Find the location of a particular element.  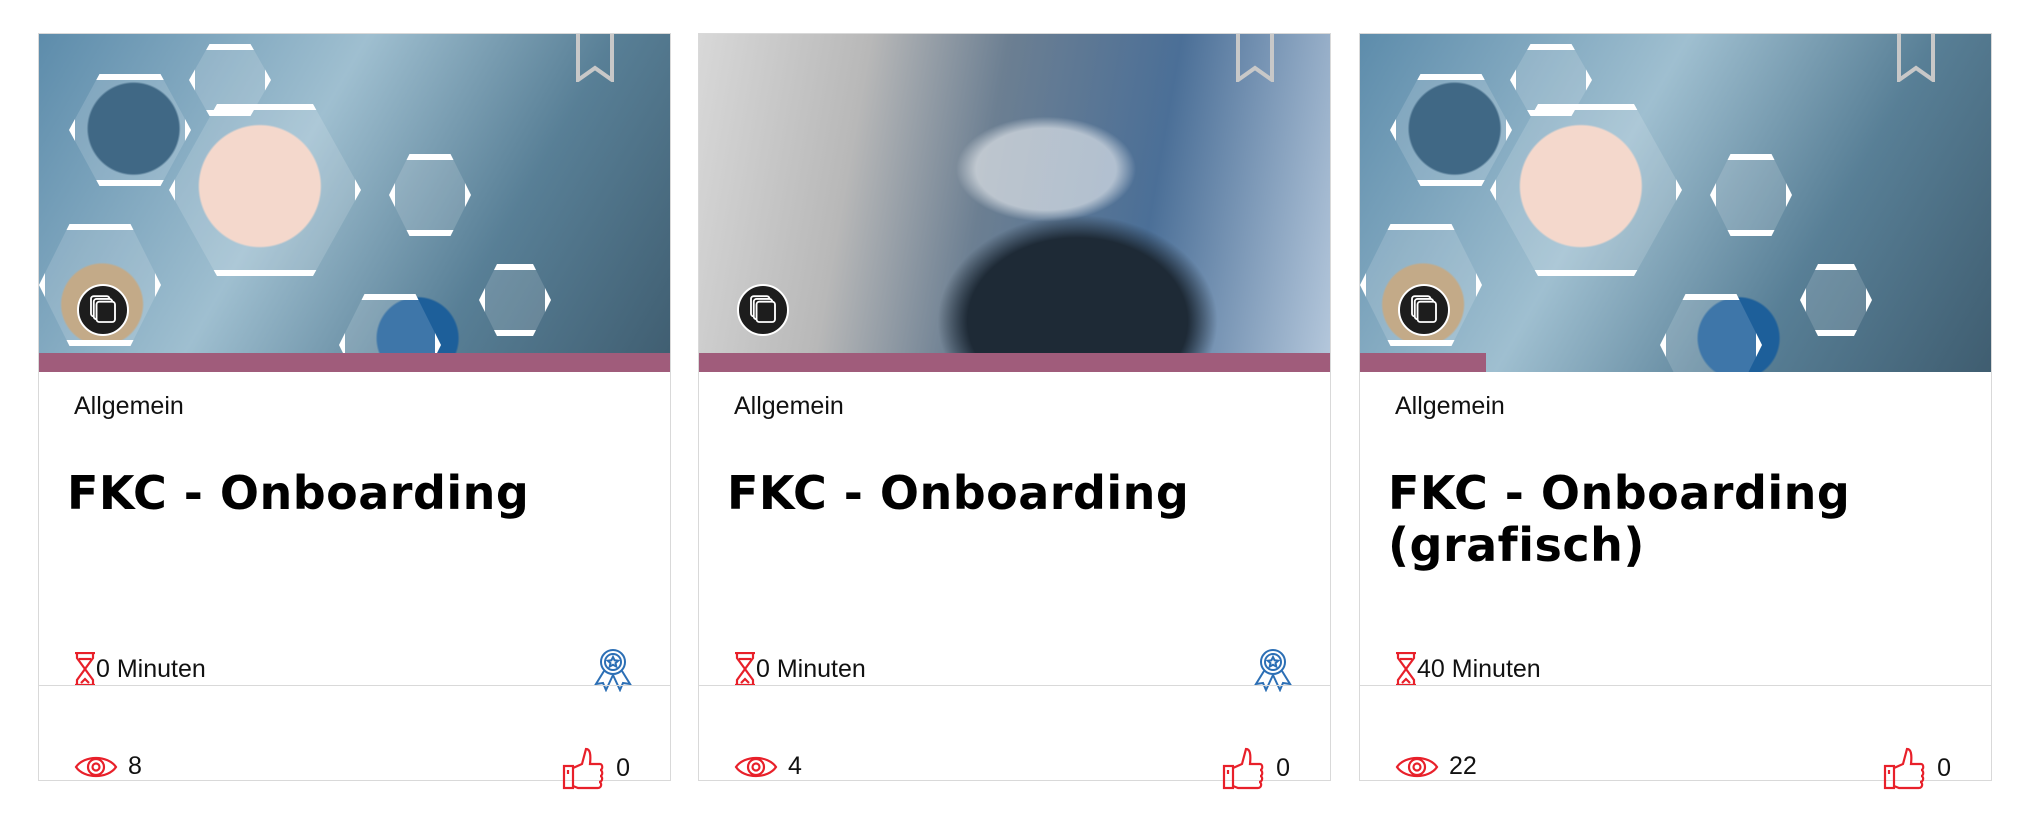

course-title: FKC - Onboarding (grafisch) is located at coordinates (1619, 519).